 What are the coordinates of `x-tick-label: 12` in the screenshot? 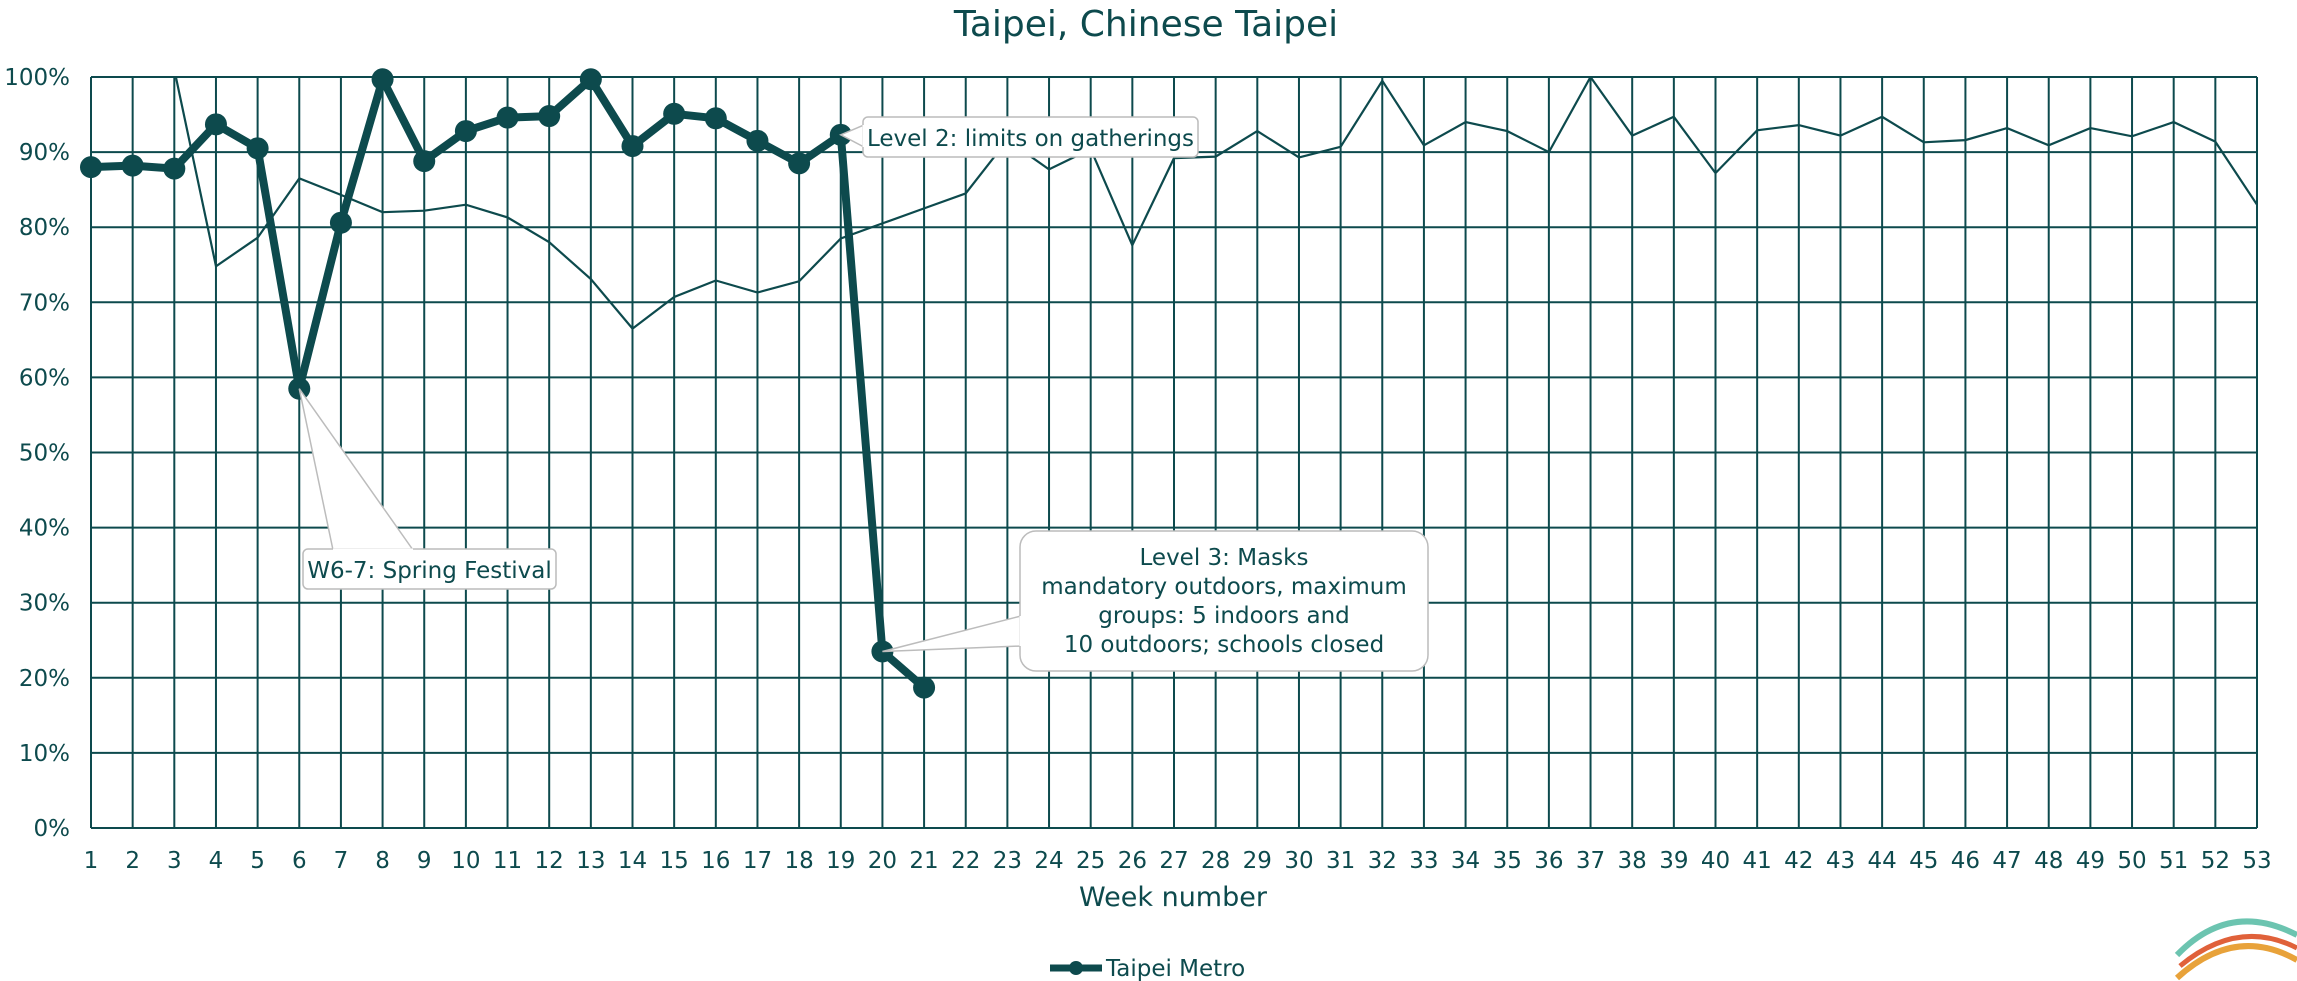 It's located at (549, 861).